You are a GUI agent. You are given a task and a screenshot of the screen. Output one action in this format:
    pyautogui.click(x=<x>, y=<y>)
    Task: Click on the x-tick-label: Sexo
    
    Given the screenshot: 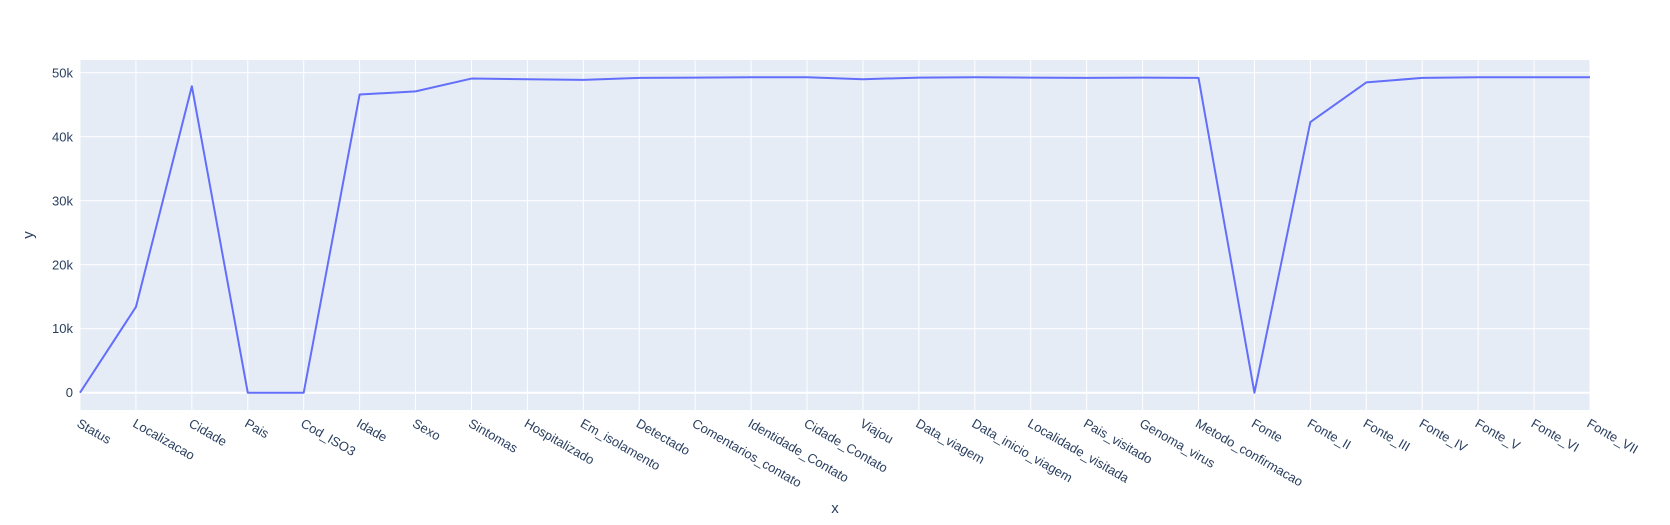 What is the action you would take?
    pyautogui.click(x=426, y=430)
    